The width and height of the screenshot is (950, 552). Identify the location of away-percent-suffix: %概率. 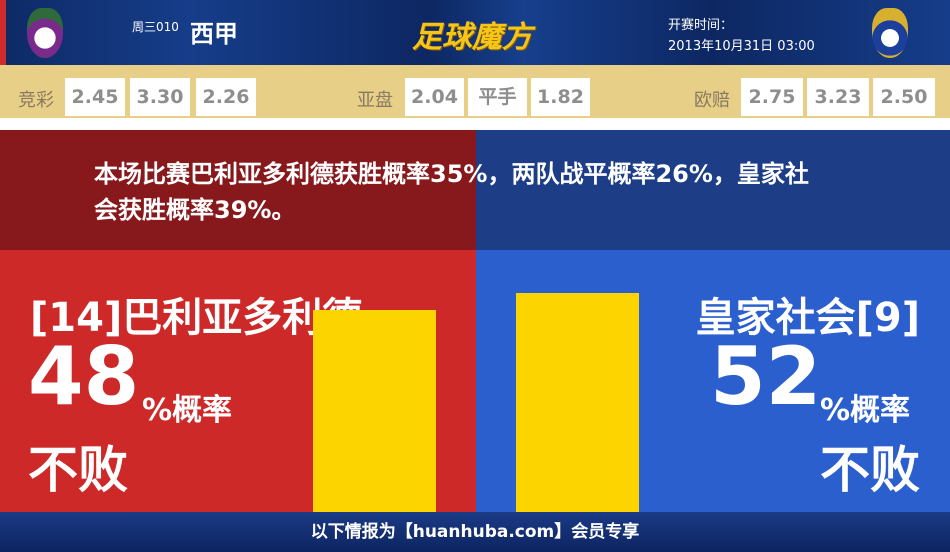
(865, 410).